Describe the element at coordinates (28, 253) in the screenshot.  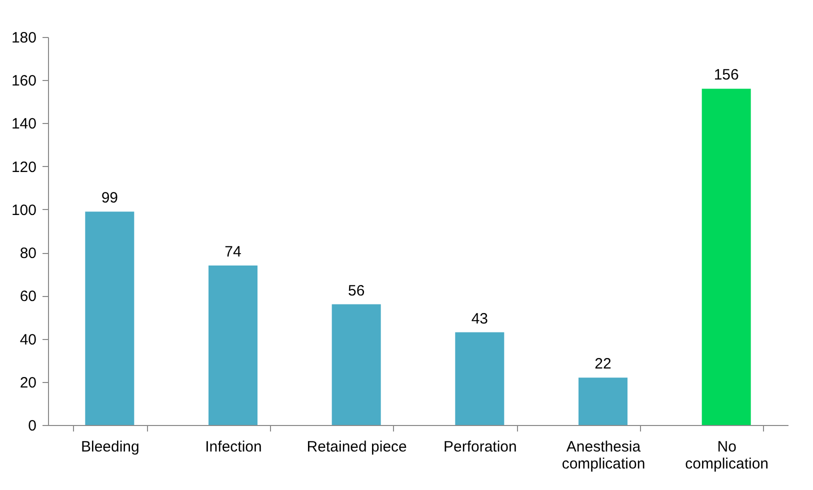
I see `y-tick-label: 80` at that location.